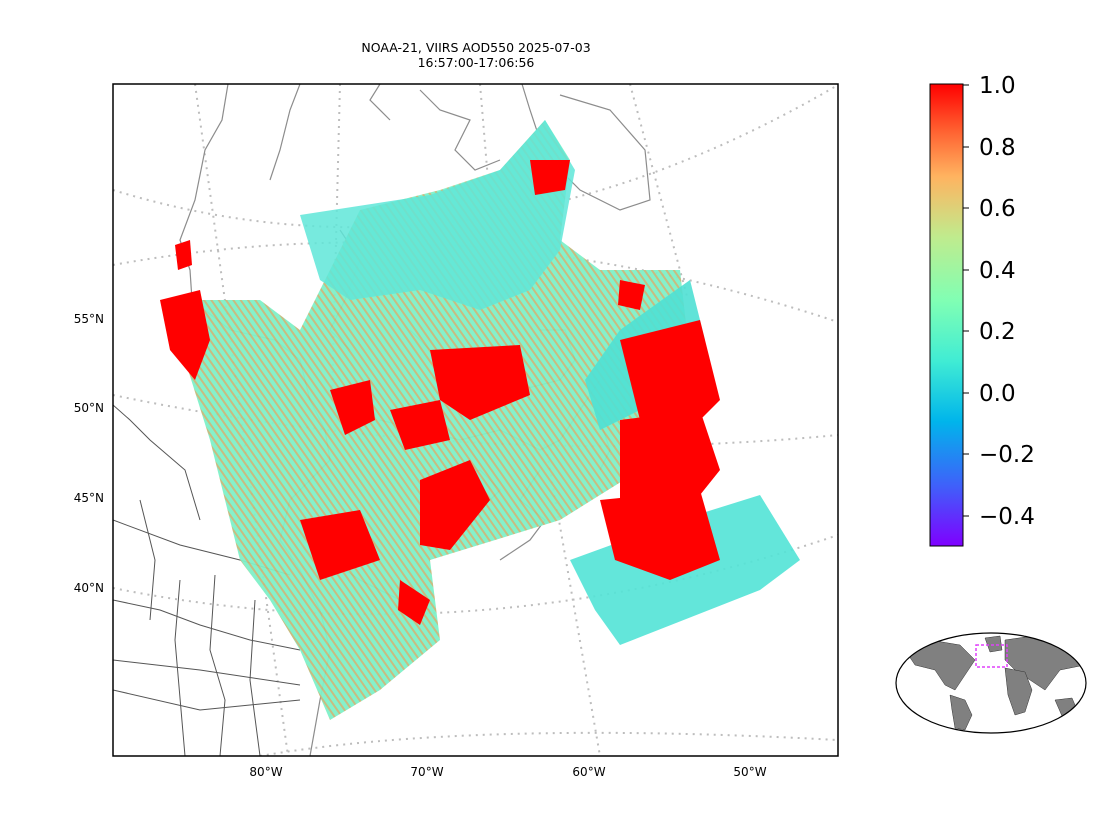 The width and height of the screenshot is (1120, 840). I want to click on colorbar-tick-0.2: 0.2, so click(997, 332).